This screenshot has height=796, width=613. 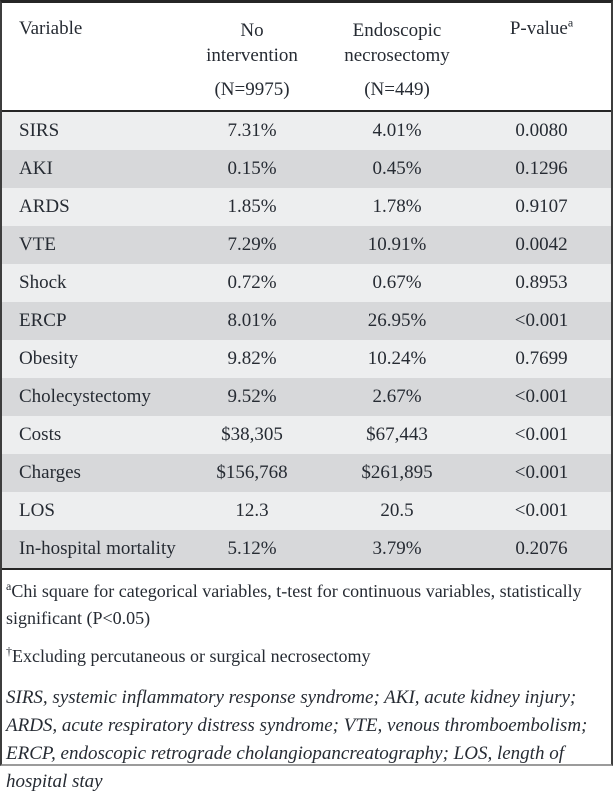 What do you see at coordinates (306, 435) in the screenshot?
I see `table-row: Costs $38,305 $67,443 <0.001` at bounding box center [306, 435].